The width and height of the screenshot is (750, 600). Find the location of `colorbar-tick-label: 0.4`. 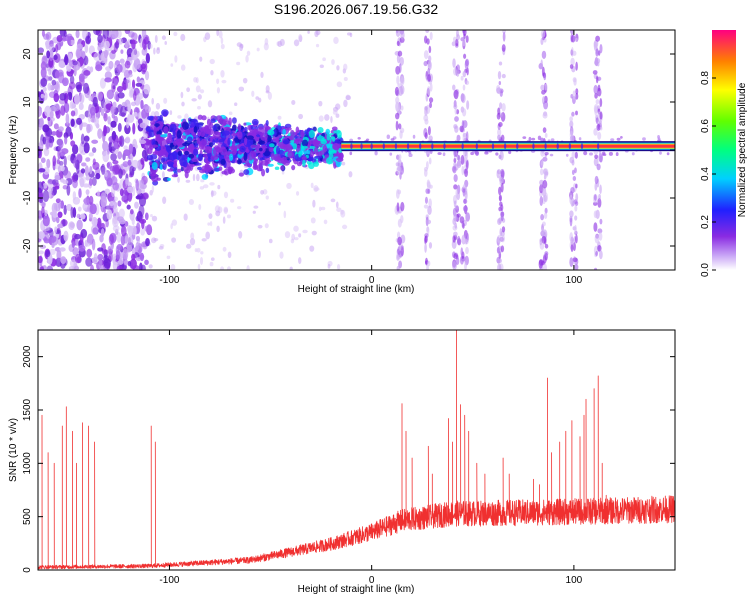

colorbar-tick-label: 0.4 is located at coordinates (705, 174).